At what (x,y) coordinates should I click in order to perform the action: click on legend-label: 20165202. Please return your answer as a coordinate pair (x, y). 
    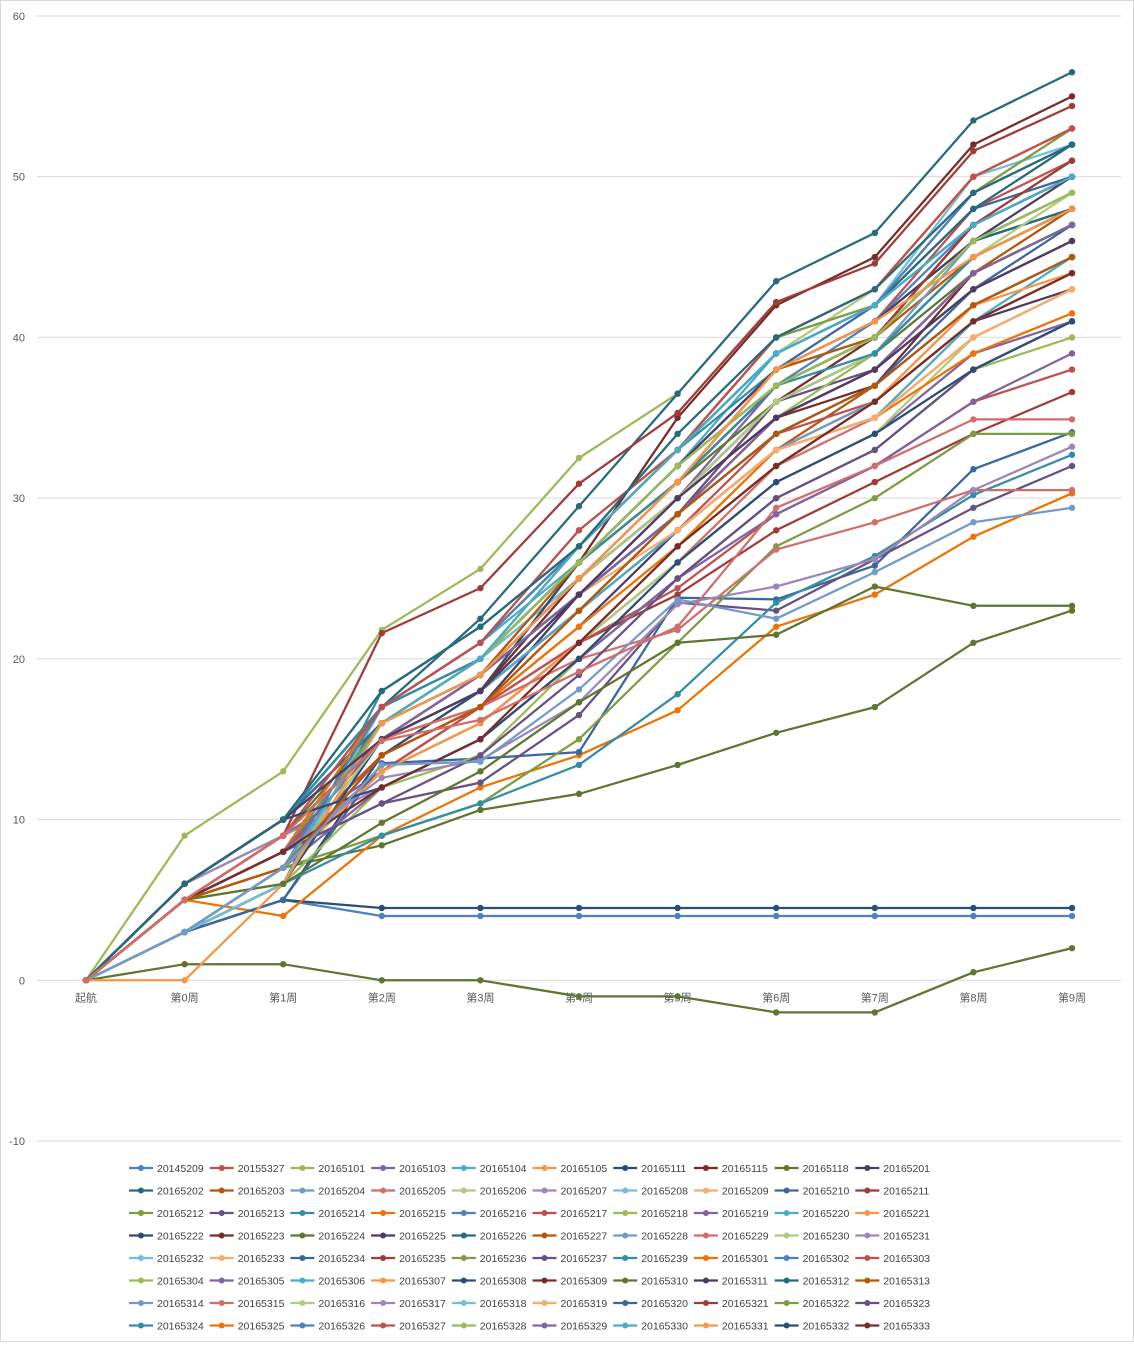
    Looking at the image, I should click on (180, 1192).